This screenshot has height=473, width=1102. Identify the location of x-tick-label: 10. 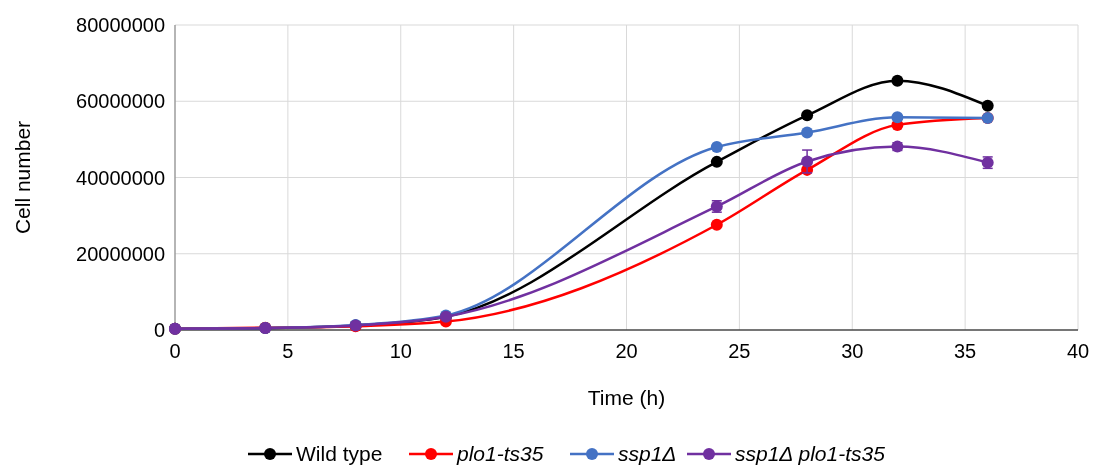
(400, 351).